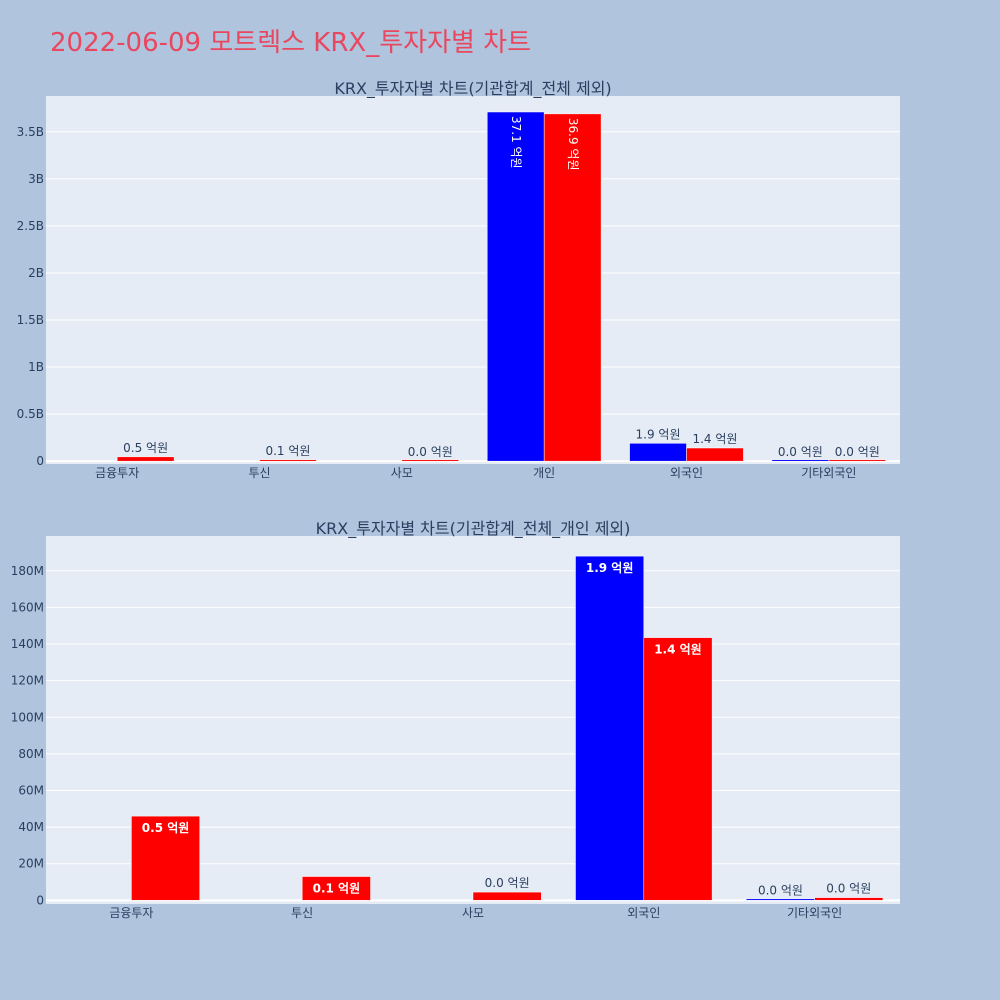 The image size is (1000, 1000). I want to click on y-tick-label: 3B, so click(36, 179).